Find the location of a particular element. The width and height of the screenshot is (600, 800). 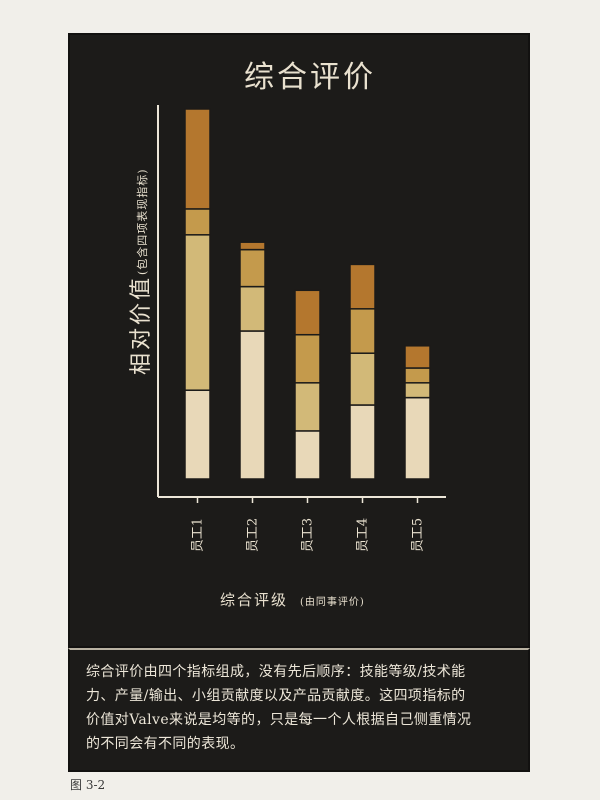

x-tick-label: 员工5 is located at coordinates (418, 535).